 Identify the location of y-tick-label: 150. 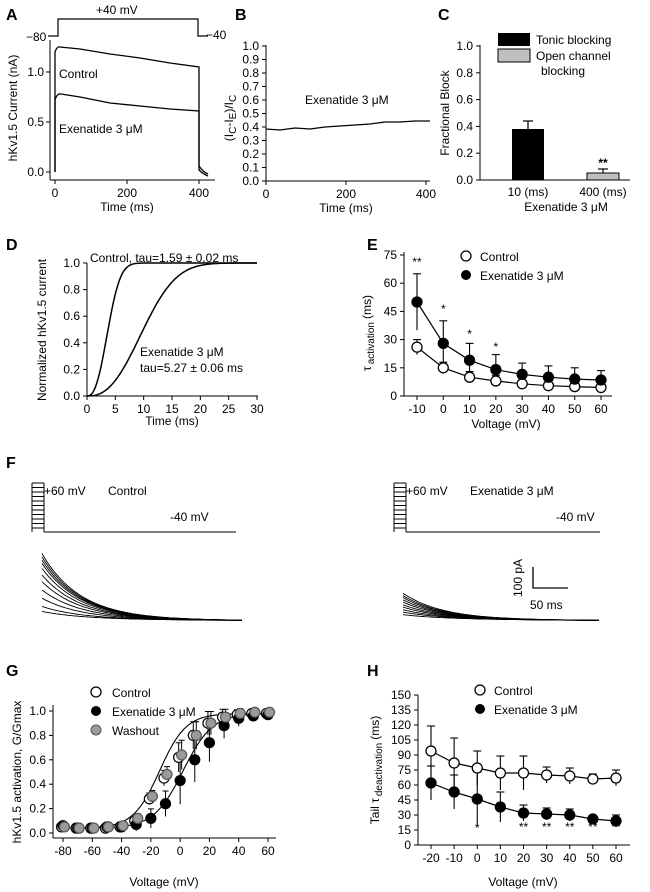
(401, 695).